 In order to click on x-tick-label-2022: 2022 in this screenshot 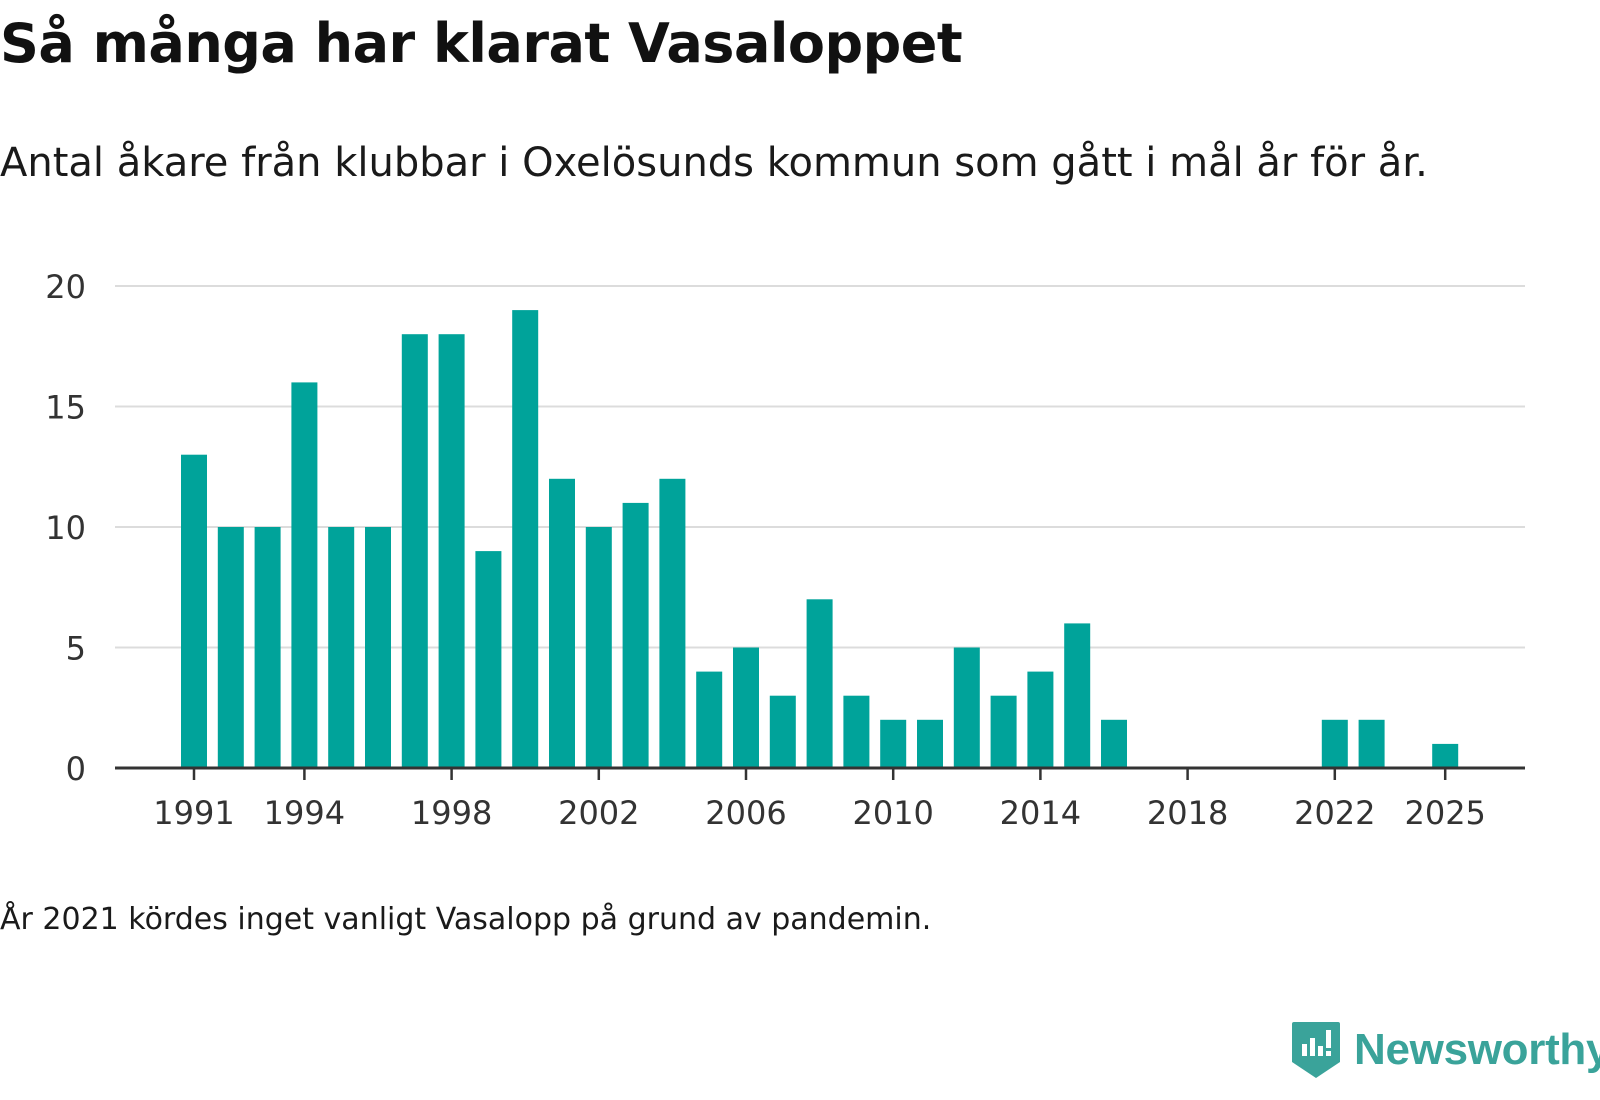, I will do `click(1334, 813)`.